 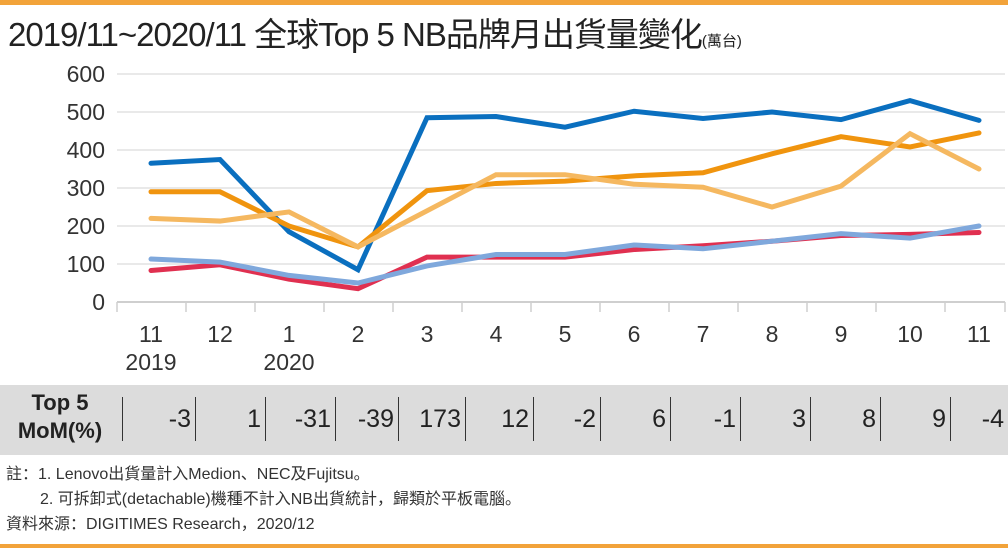 What do you see at coordinates (86, 264) in the screenshot?
I see `y-tick-label: 100` at bounding box center [86, 264].